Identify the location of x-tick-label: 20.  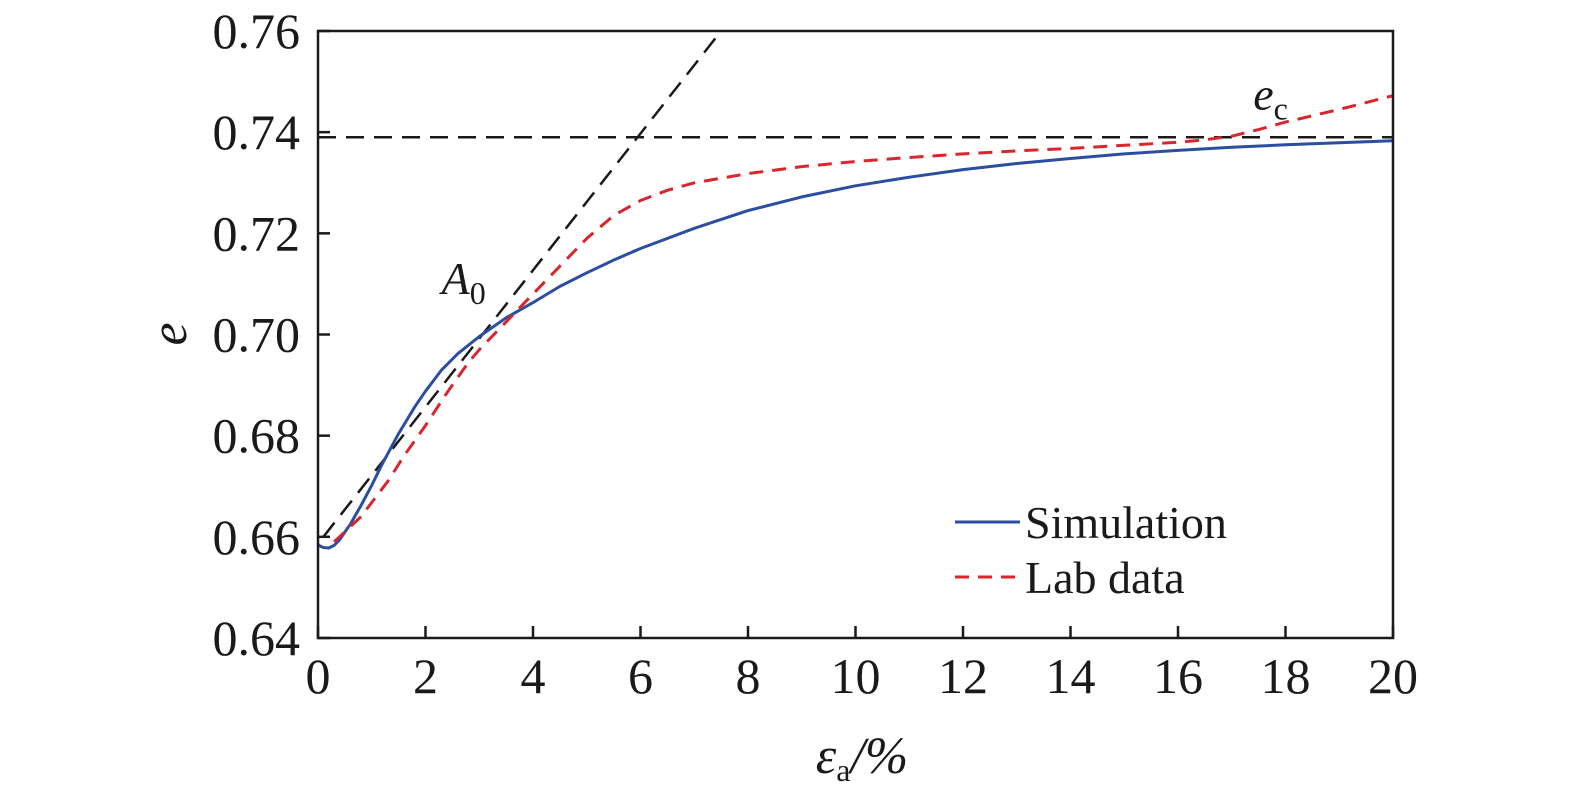
(1393, 676).